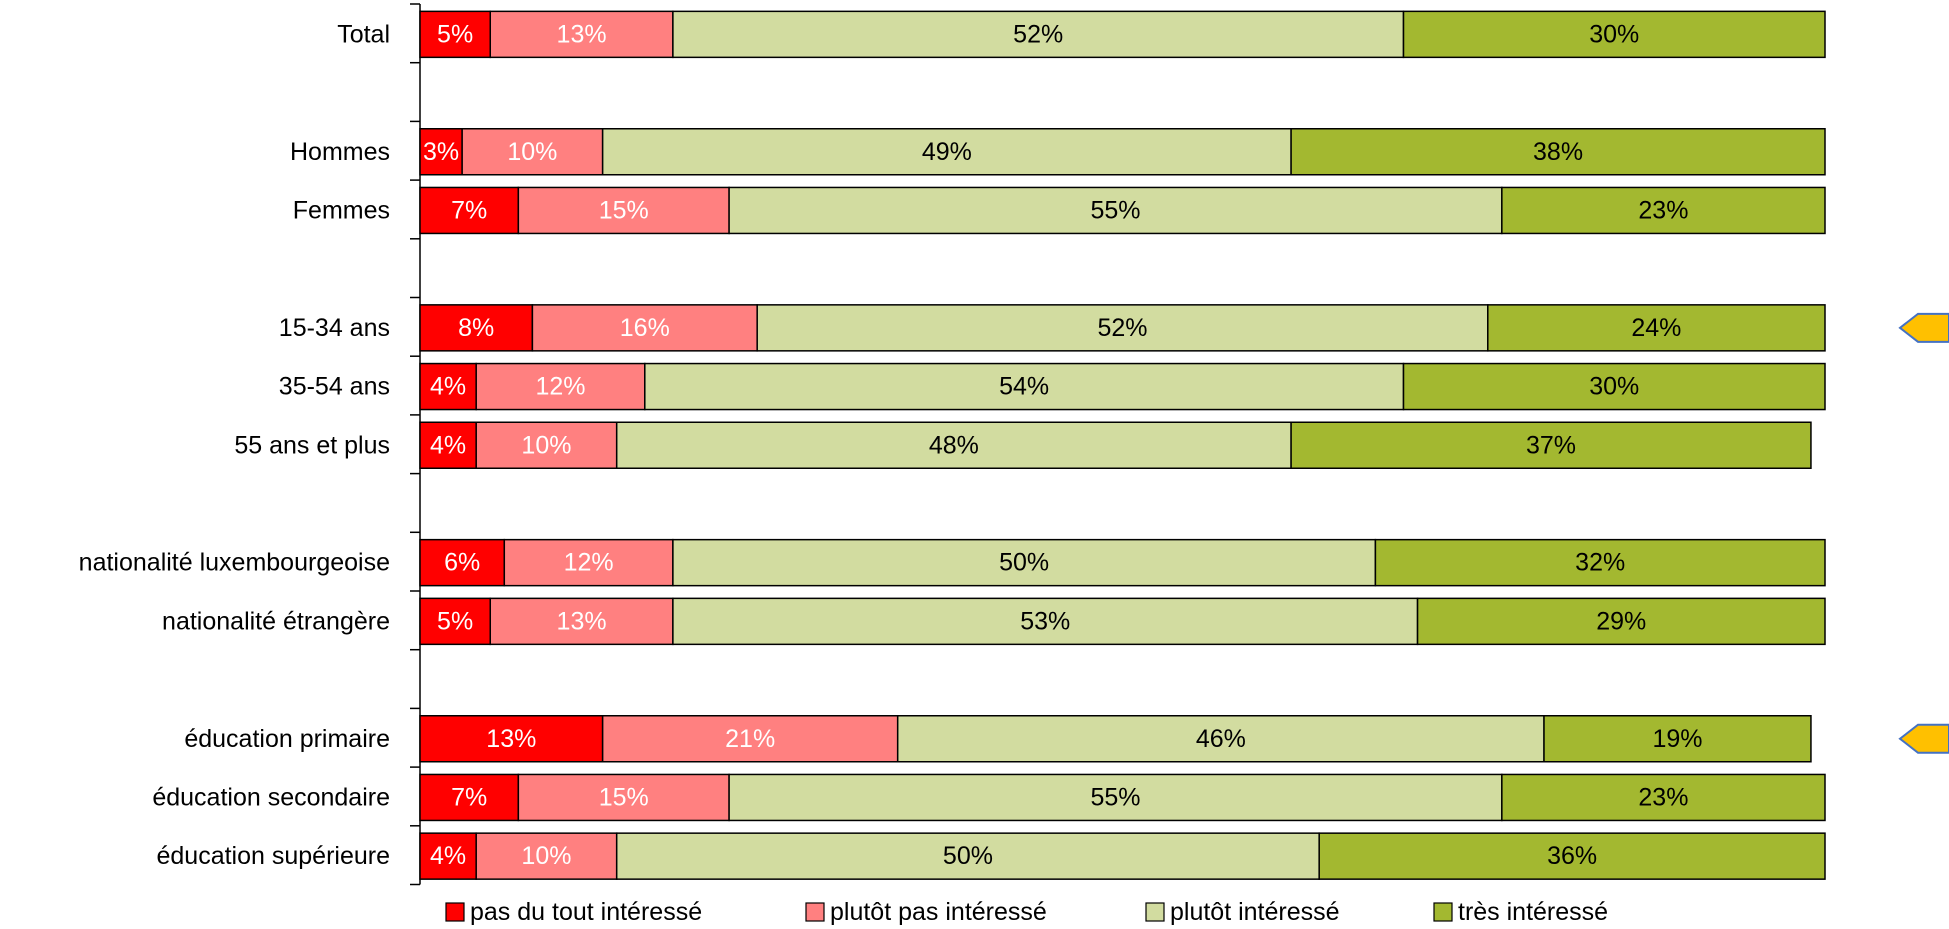 The image size is (1949, 929). What do you see at coordinates (476, 328) in the screenshot?
I see `data-label: 8%` at bounding box center [476, 328].